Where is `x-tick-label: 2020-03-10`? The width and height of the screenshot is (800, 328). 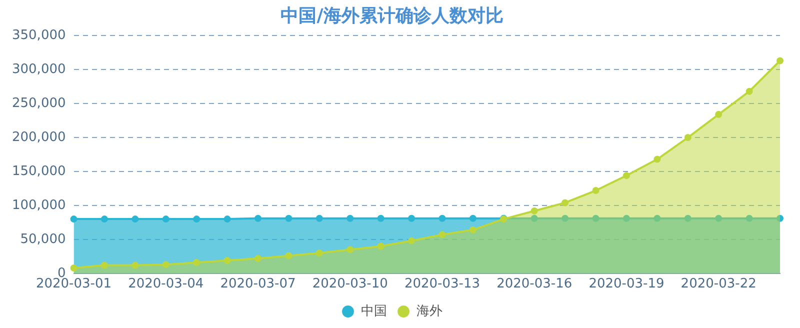 x-tick-label: 2020-03-10 is located at coordinates (350, 284).